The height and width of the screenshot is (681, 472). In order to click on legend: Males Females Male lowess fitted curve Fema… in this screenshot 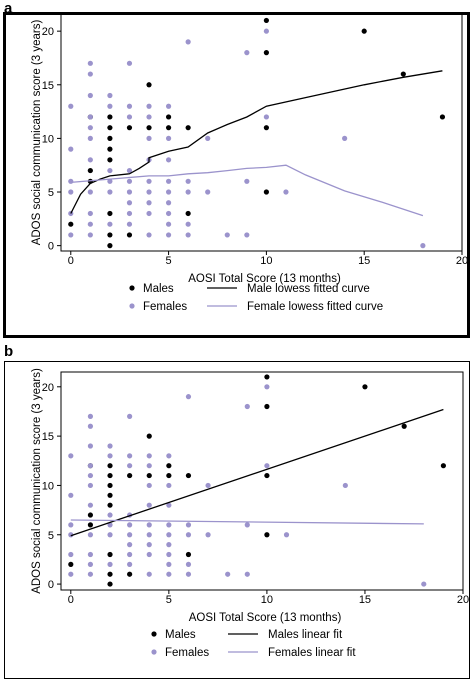, I will do `click(256, 298)`.